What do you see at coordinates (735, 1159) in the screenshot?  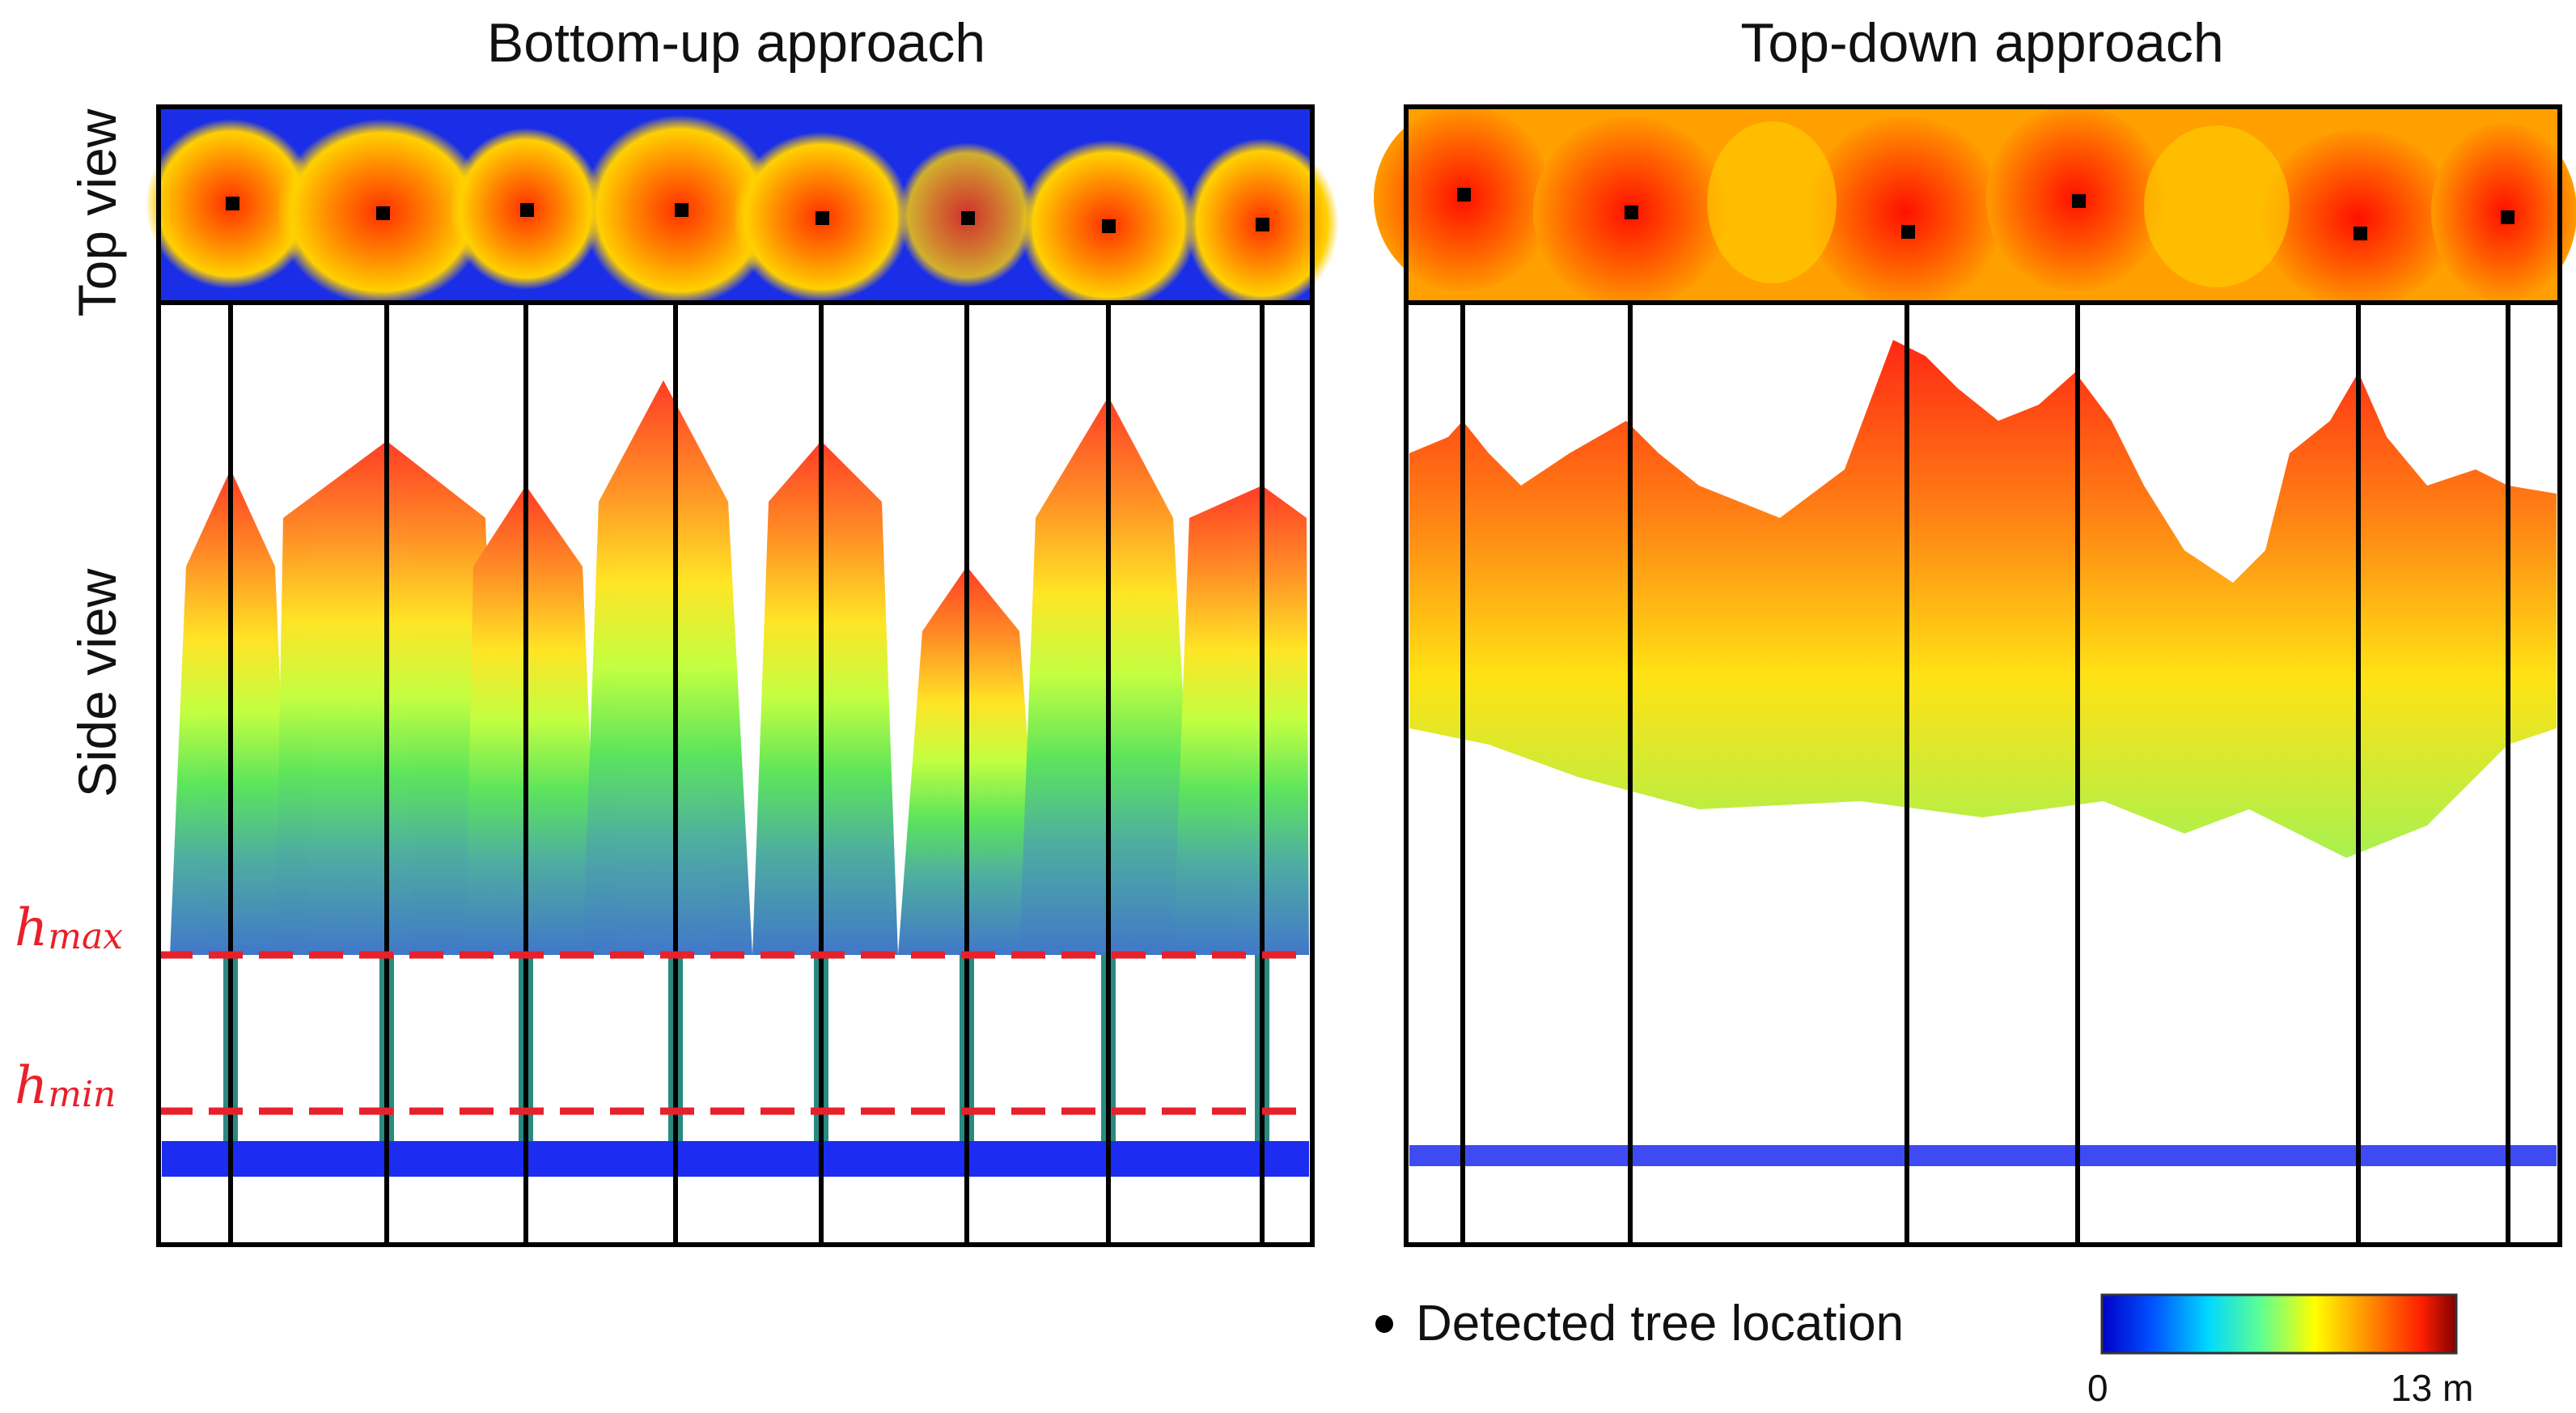 I see `bottom-up-ground` at bounding box center [735, 1159].